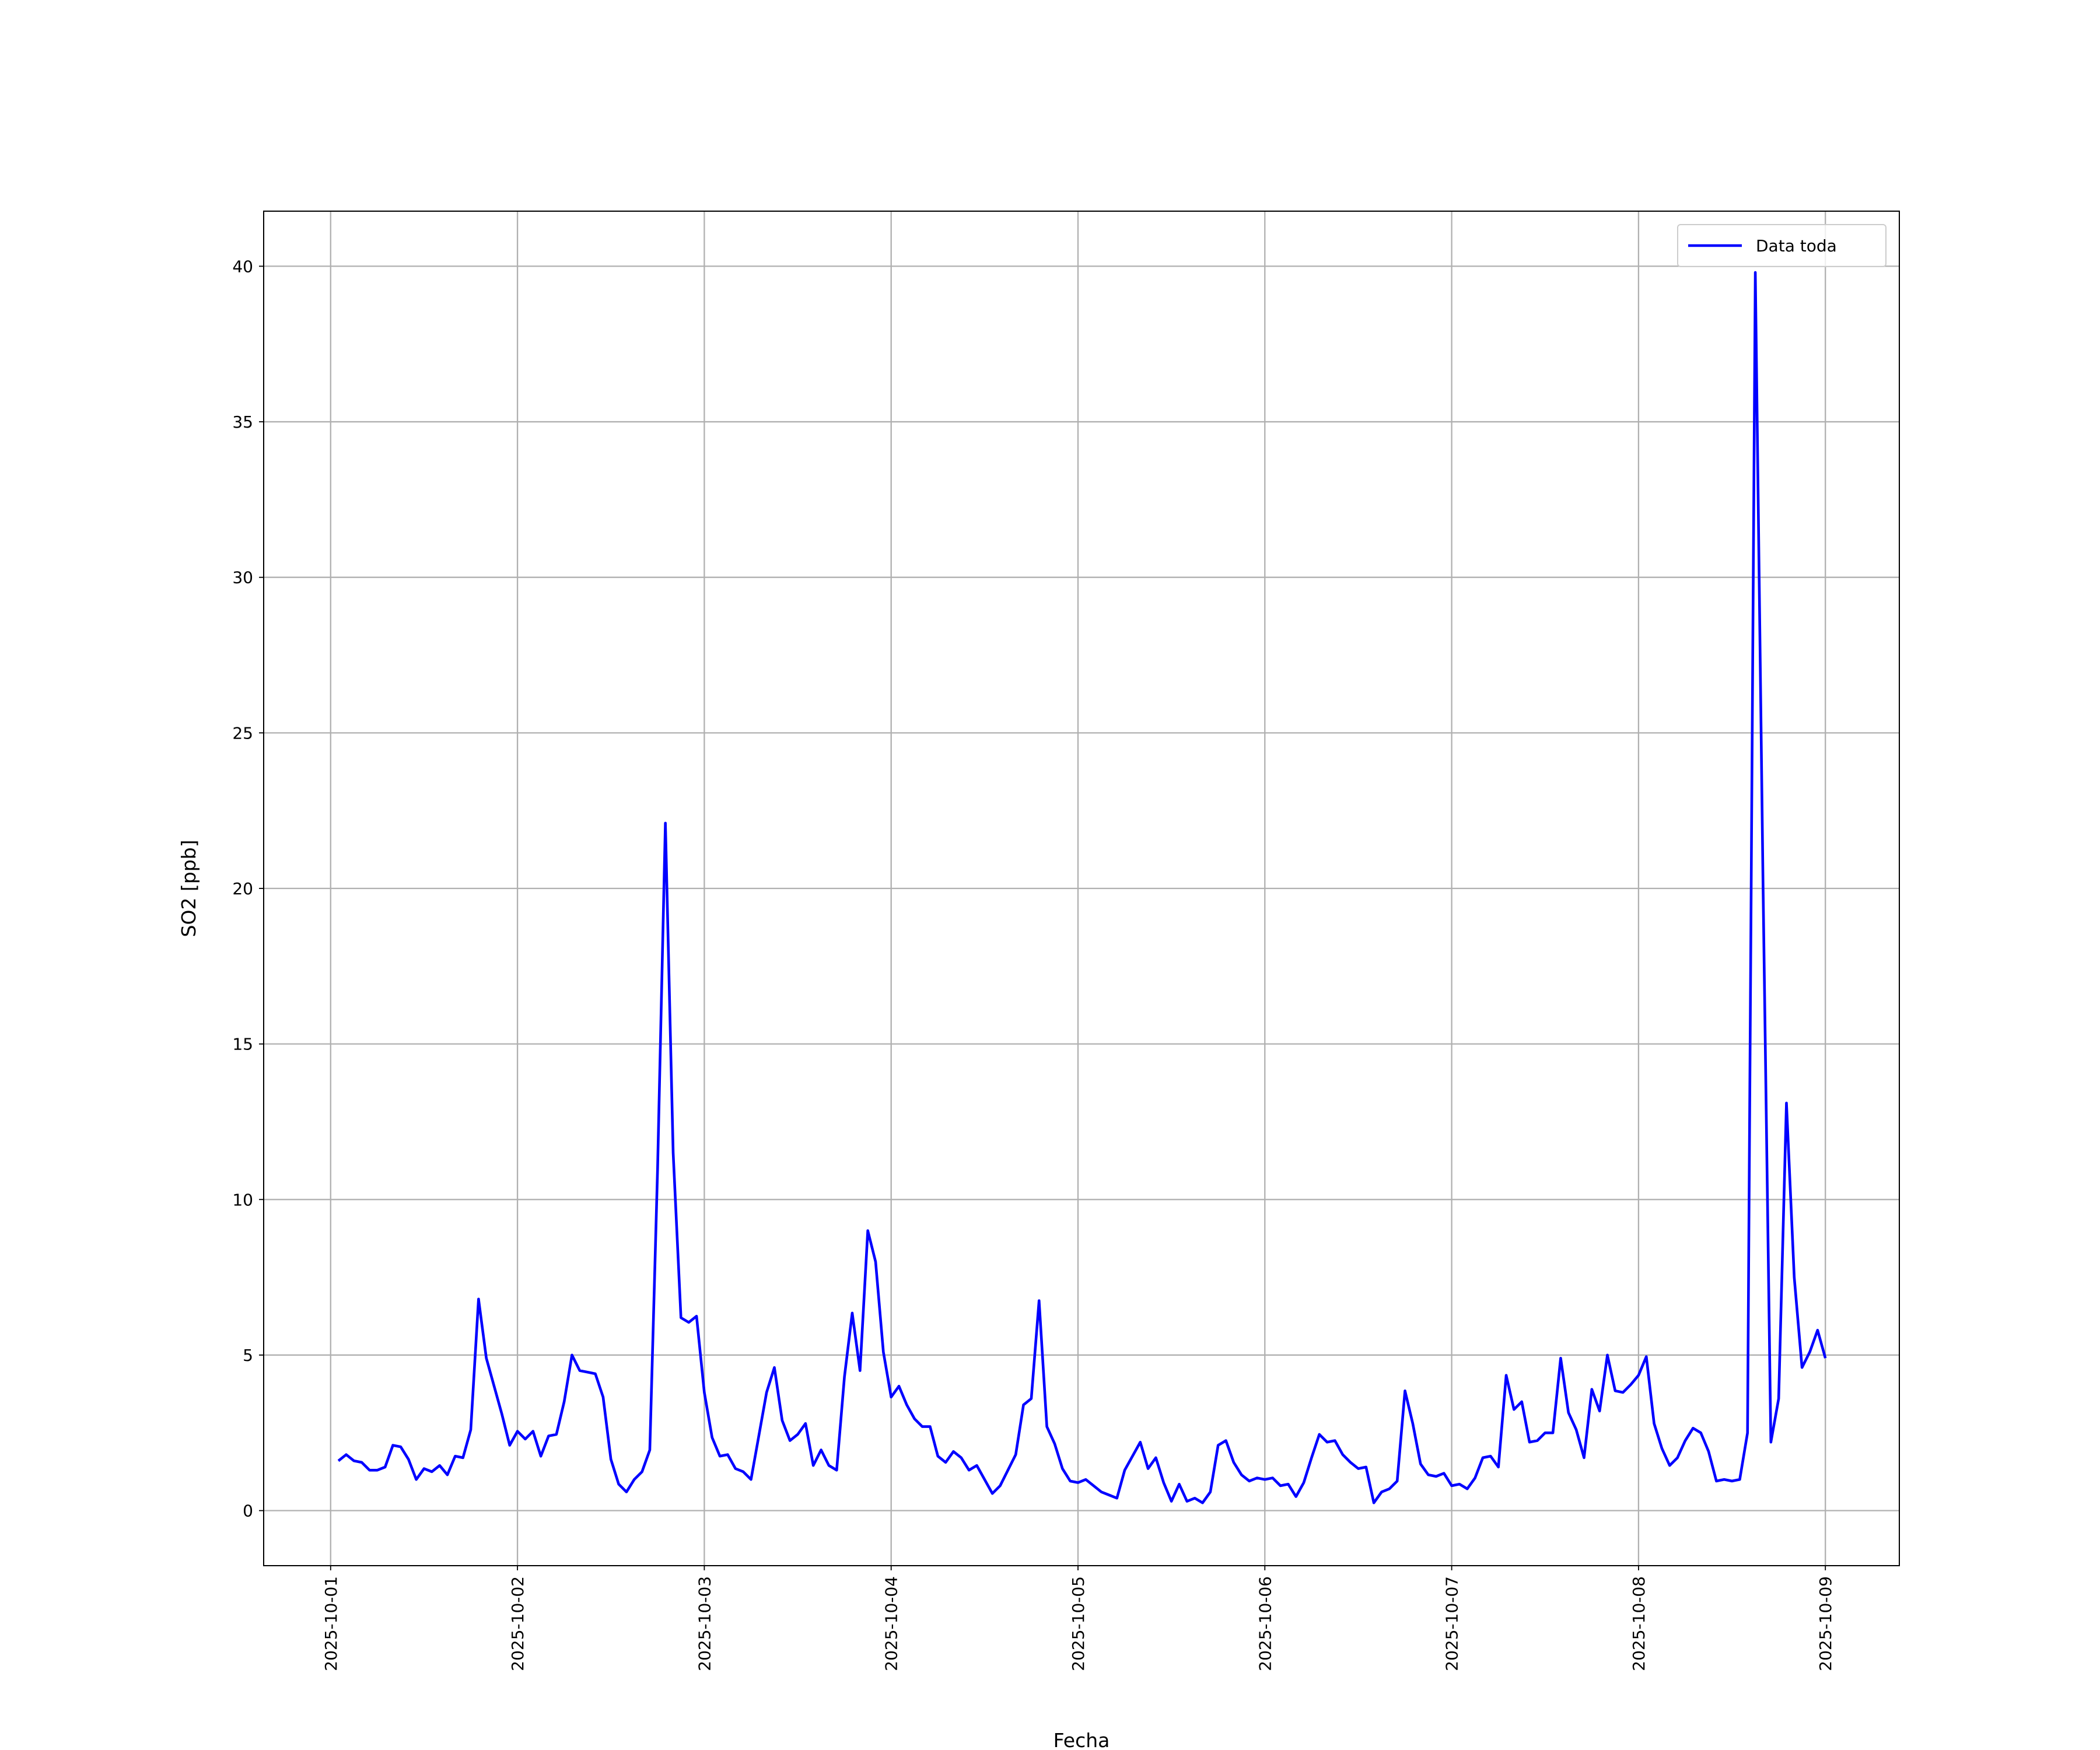 The height and width of the screenshot is (1750, 2100). What do you see at coordinates (242, 577) in the screenshot?
I see `y-tick-label: 30` at bounding box center [242, 577].